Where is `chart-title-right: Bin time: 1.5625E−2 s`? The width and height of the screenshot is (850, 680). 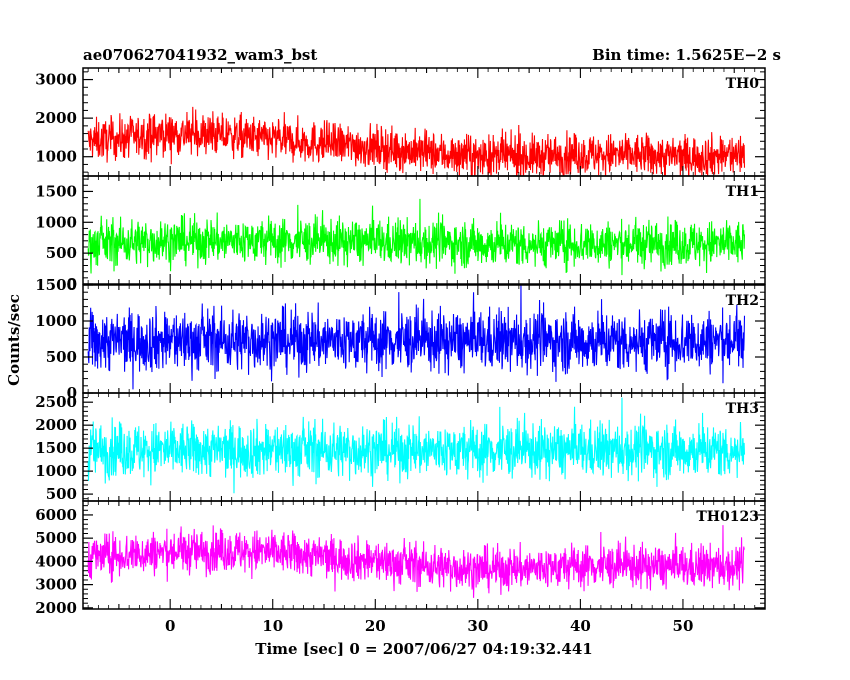
chart-title-right: Bin time: 1.5625E−2 s is located at coordinates (686, 55).